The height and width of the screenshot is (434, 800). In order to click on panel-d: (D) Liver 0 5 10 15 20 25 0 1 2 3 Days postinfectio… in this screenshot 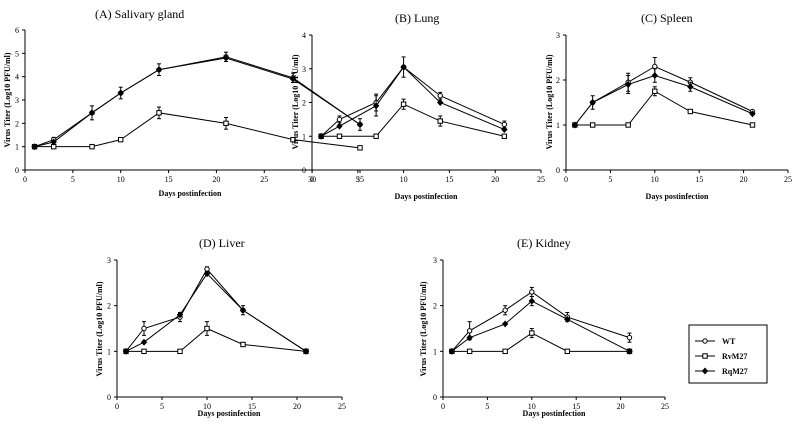, I will do `click(220, 327)`.